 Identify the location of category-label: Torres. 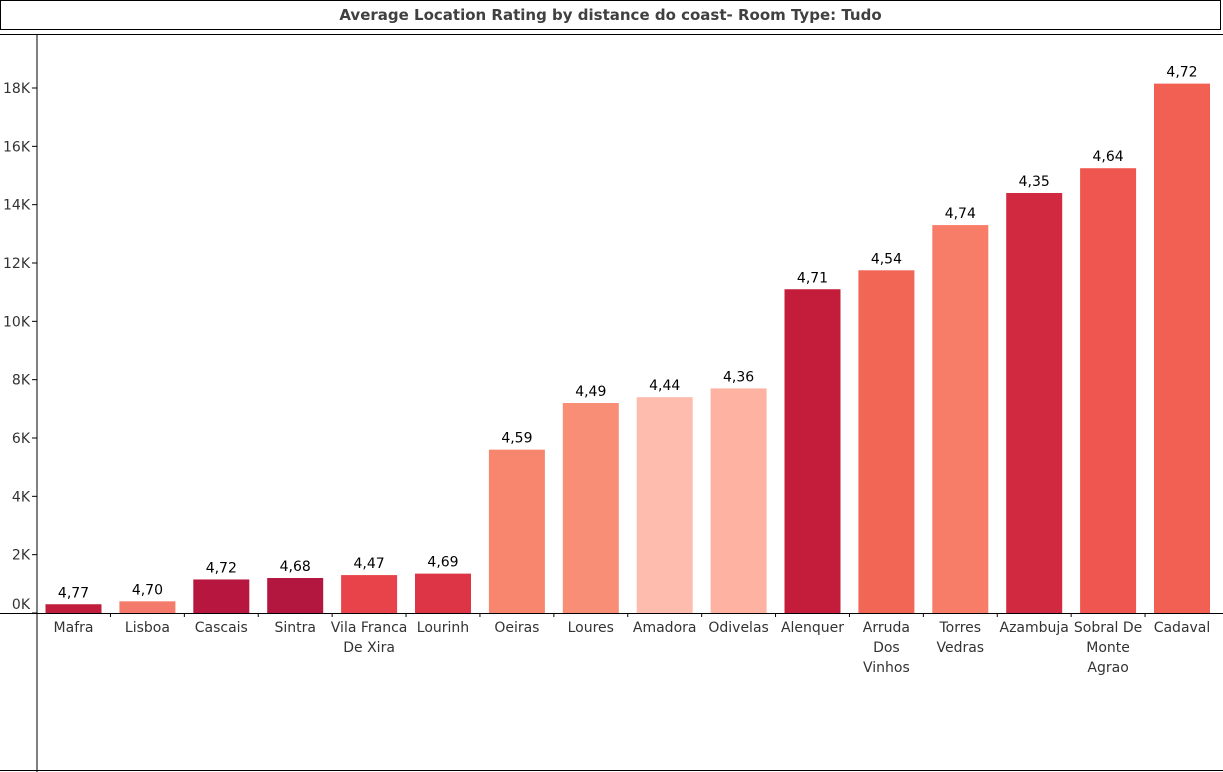
(959, 628).